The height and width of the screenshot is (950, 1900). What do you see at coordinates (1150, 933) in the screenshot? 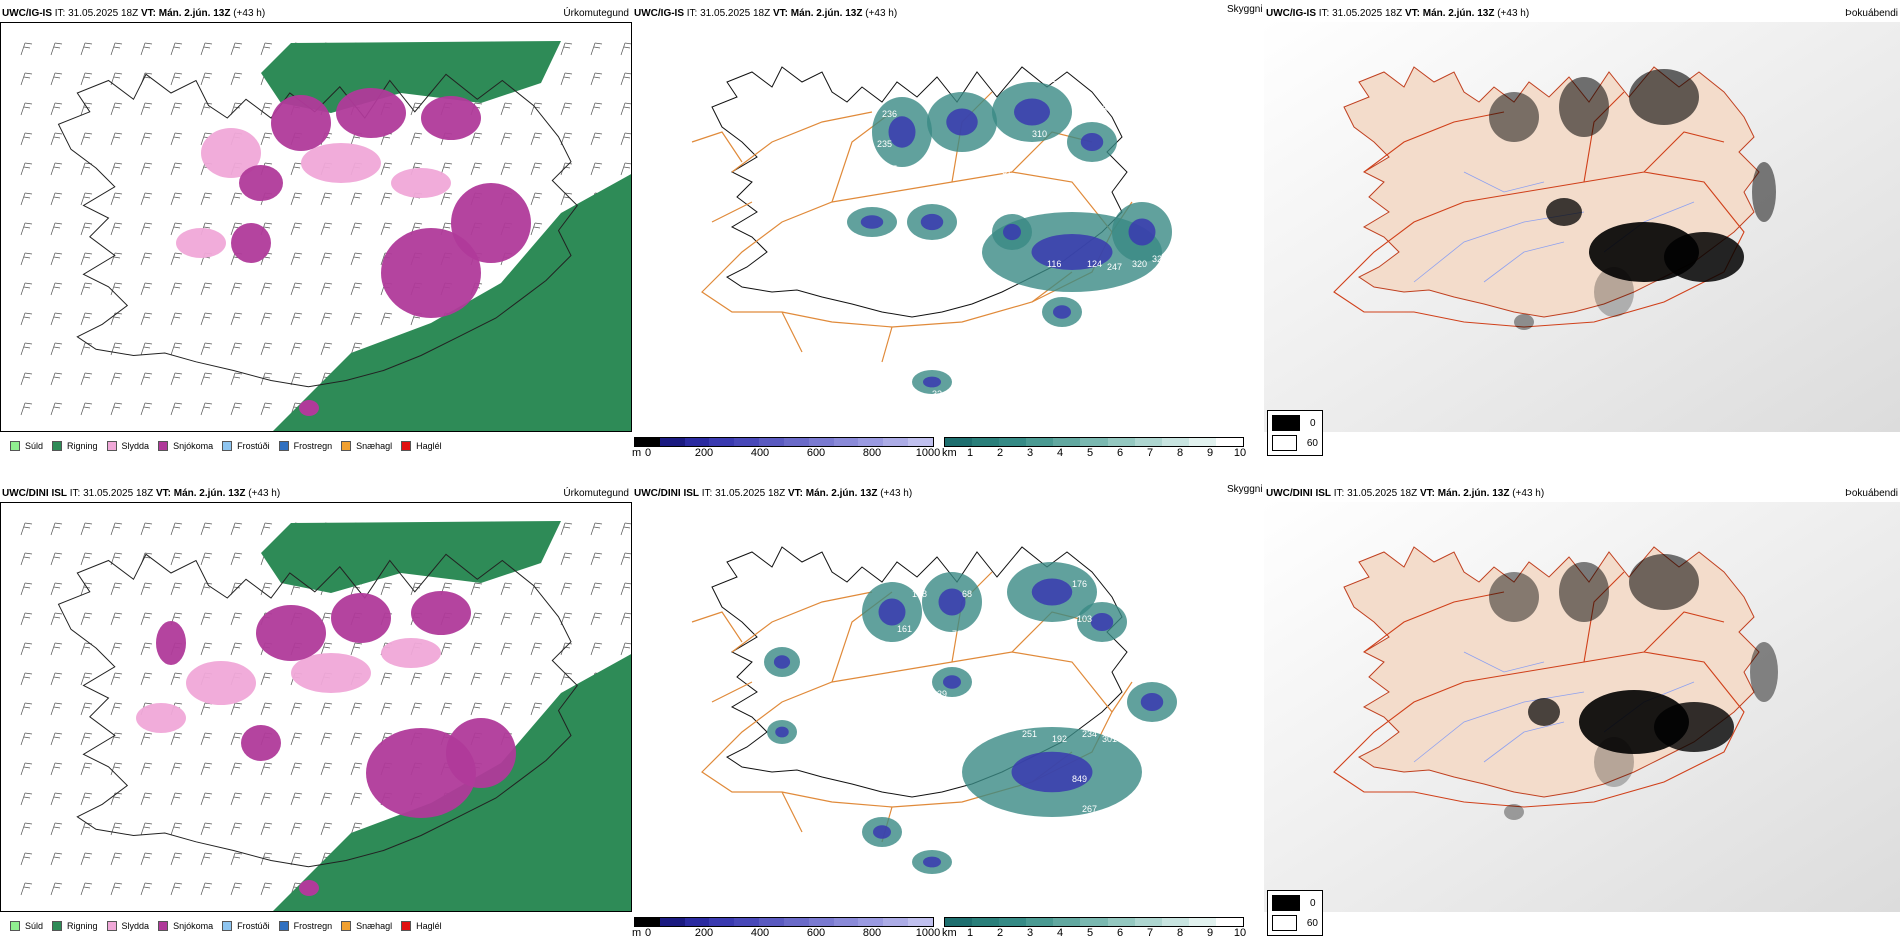
I see `visibility-tick: 7` at bounding box center [1150, 933].